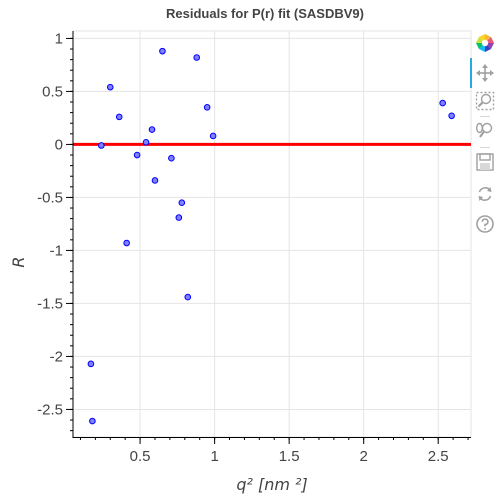 This screenshot has width=500, height=500. I want to click on y-axis-label: R, so click(18, 261).